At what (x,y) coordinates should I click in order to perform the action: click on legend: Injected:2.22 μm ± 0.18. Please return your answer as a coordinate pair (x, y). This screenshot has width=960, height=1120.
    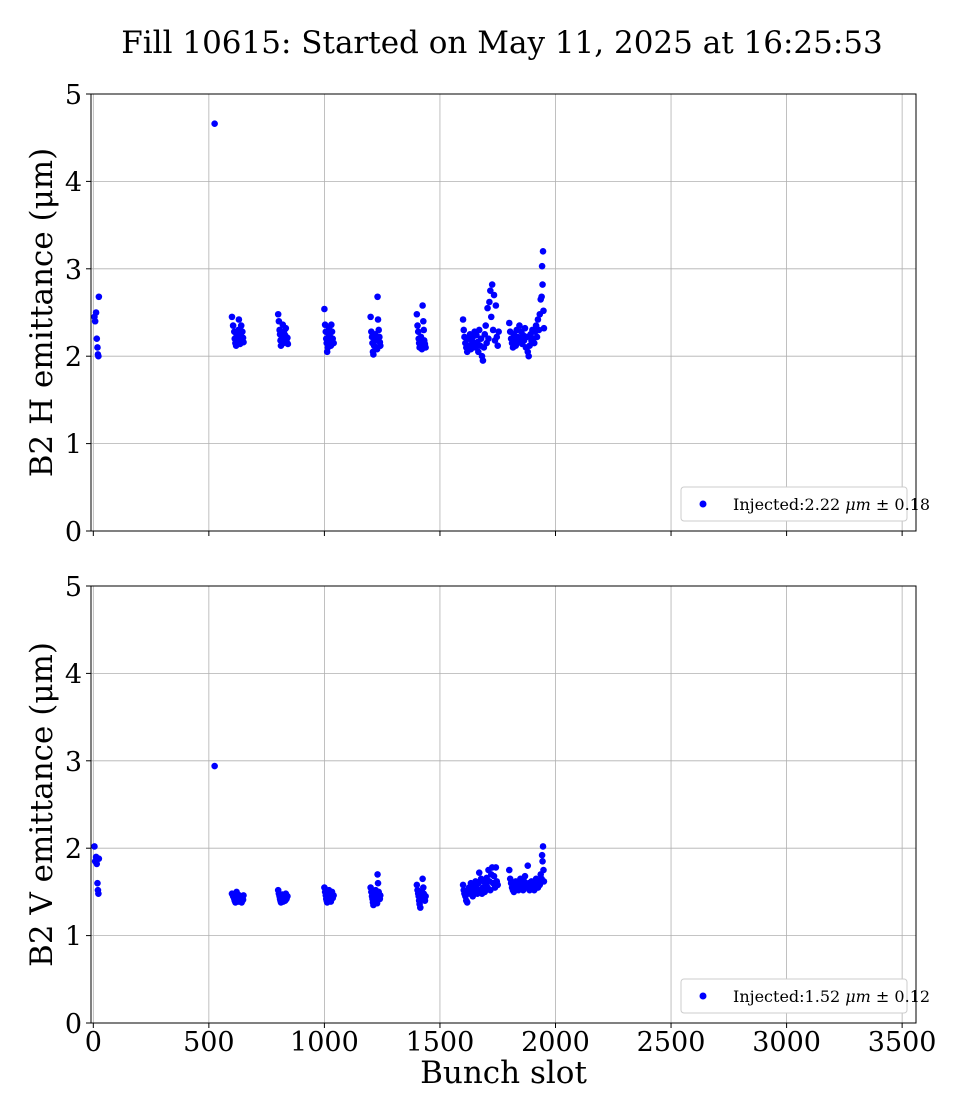
    Looking at the image, I should click on (805, 504).